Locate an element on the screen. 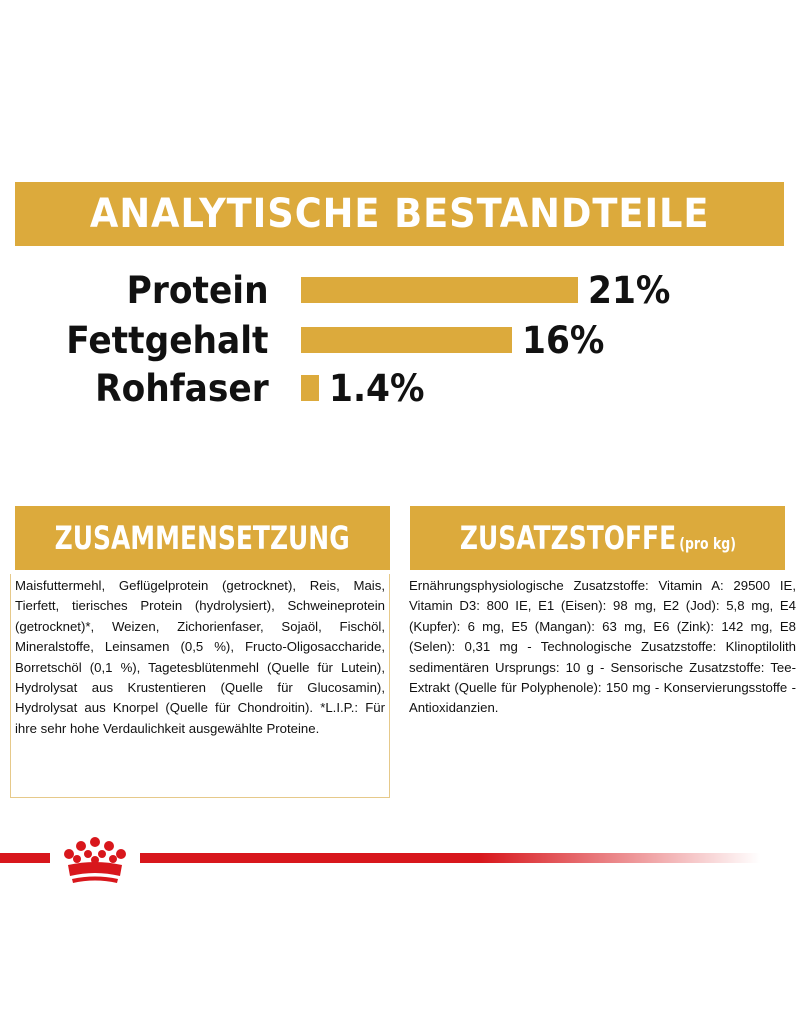  row-value: 16% is located at coordinates (563, 340).